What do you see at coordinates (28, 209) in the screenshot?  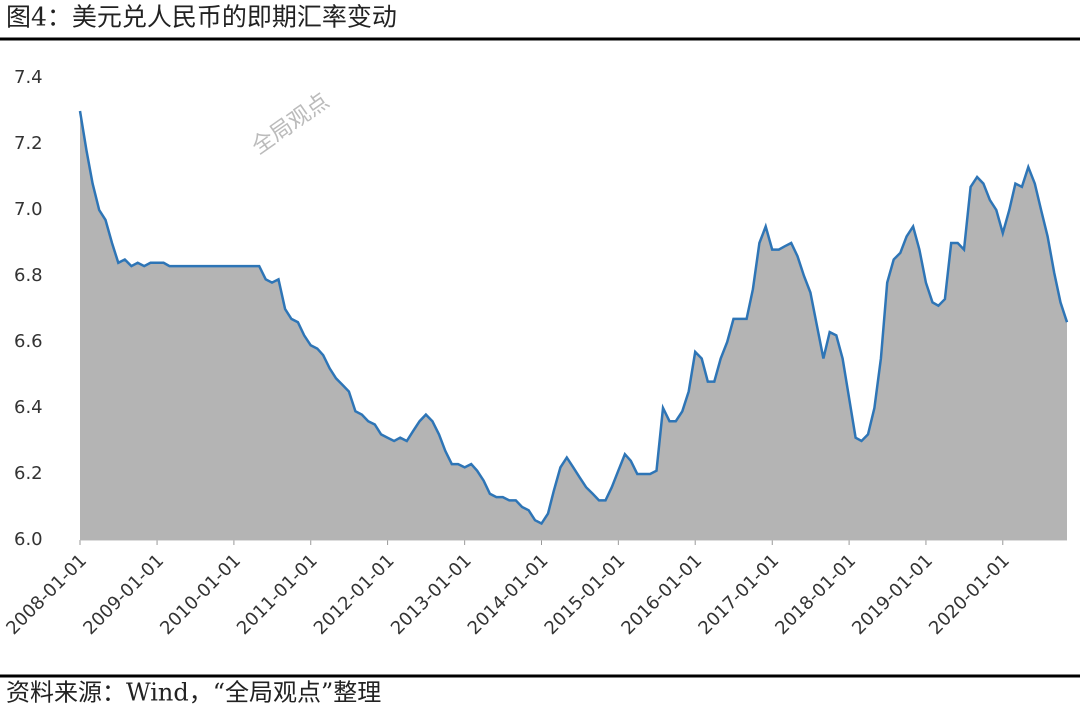 I see `y-tick-label: 7.0` at bounding box center [28, 209].